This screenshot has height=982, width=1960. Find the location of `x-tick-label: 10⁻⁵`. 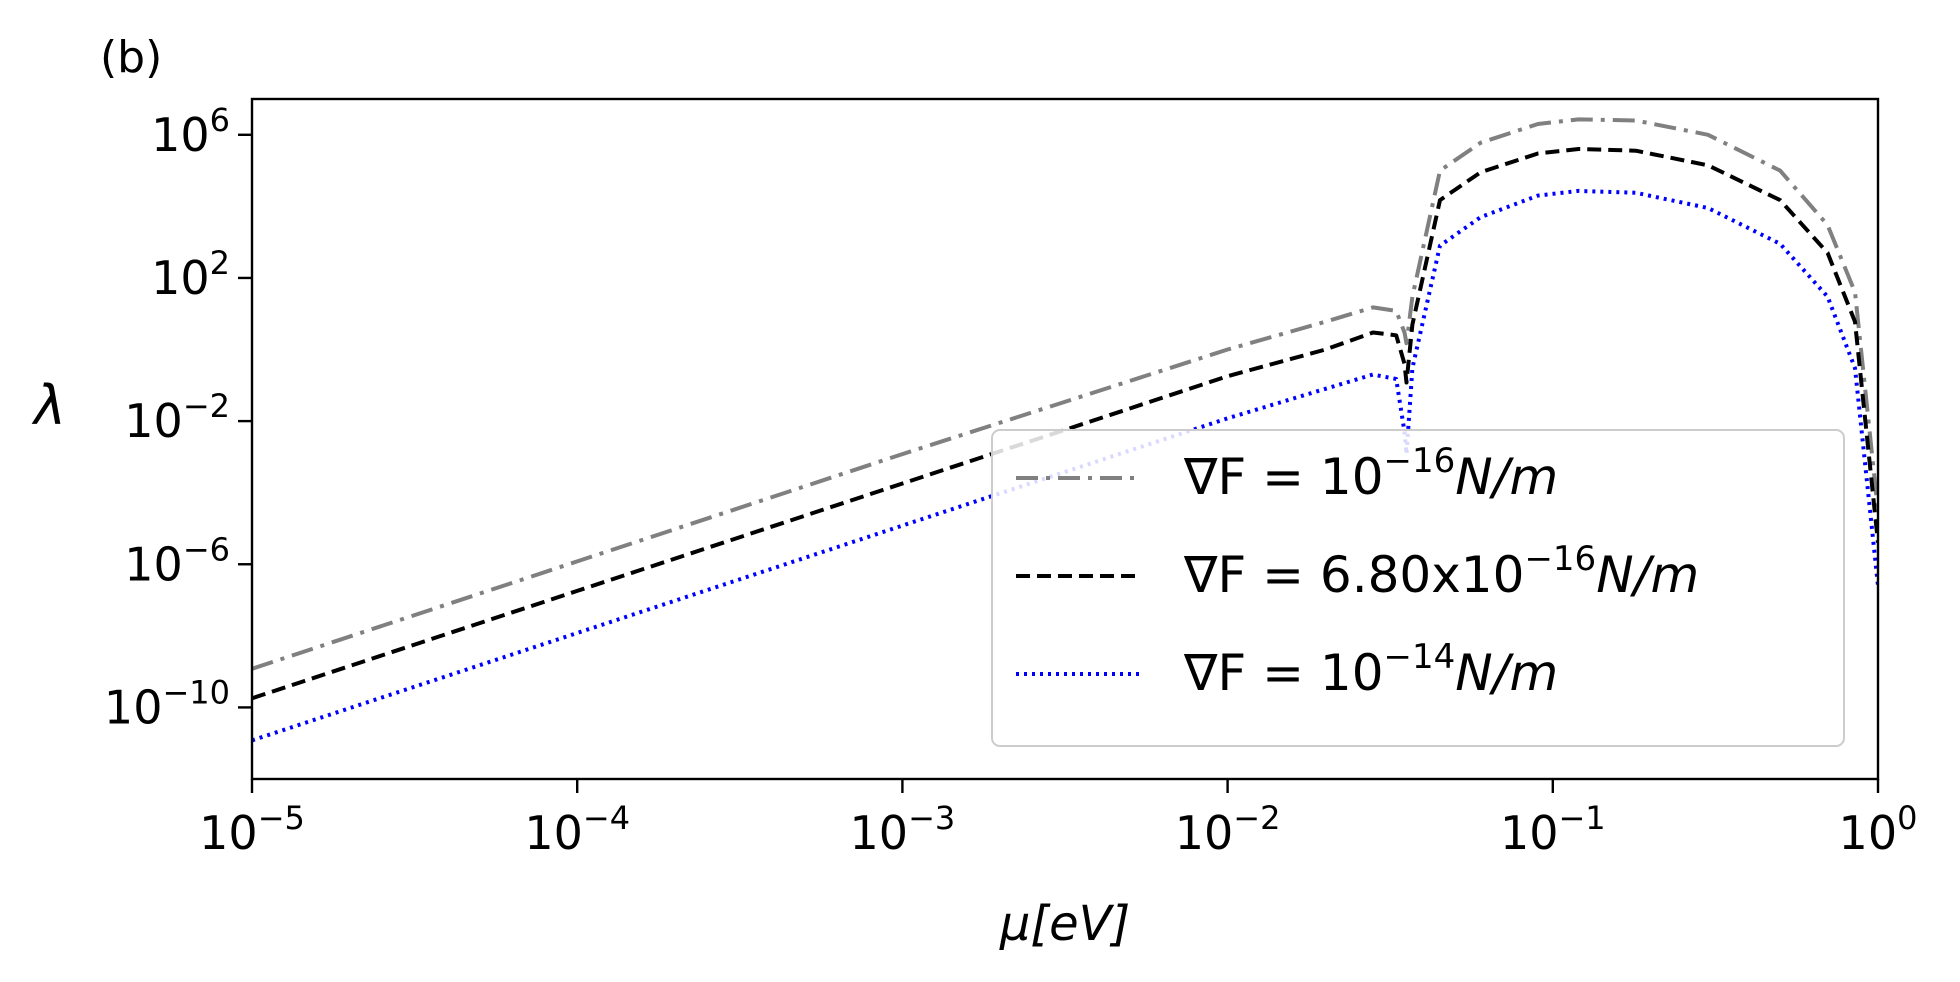

x-tick-label: 10⁻⁵ is located at coordinates (252, 829).